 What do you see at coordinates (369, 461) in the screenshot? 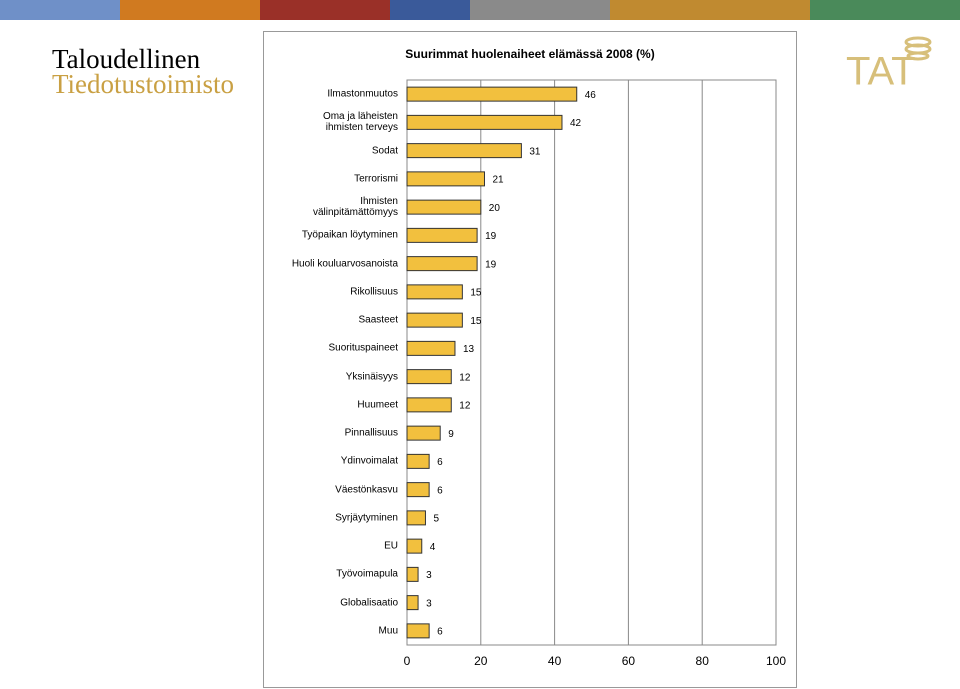
I see `category-label: Ydinvoimalat` at bounding box center [369, 461].